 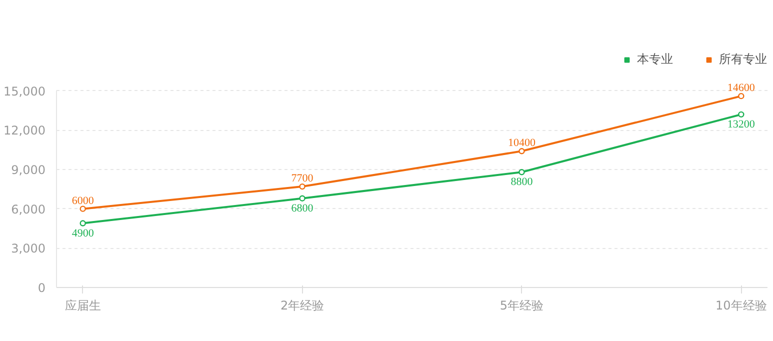 I want to click on legend-label: 本专业, so click(x=655, y=59).